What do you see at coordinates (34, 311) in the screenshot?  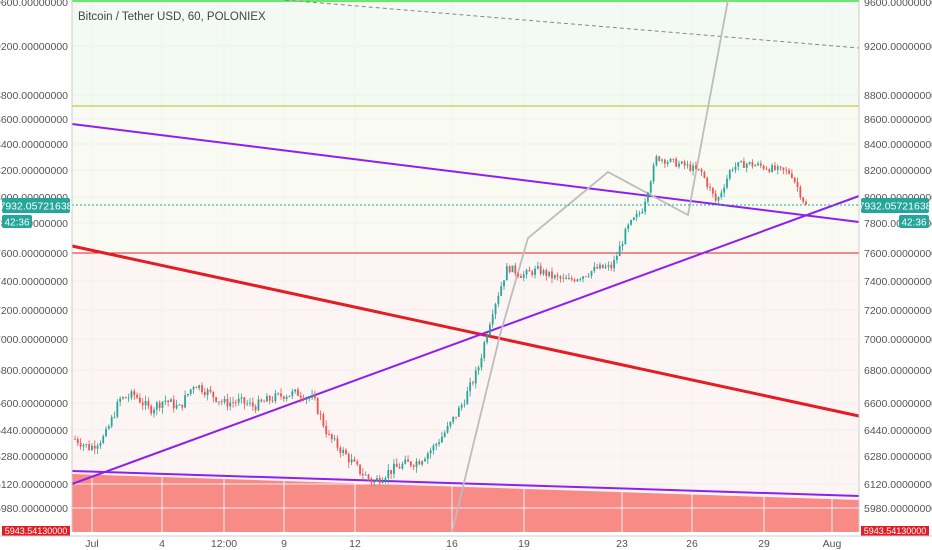 I see `y-tick-label-left: 7200.00000000` at bounding box center [34, 311].